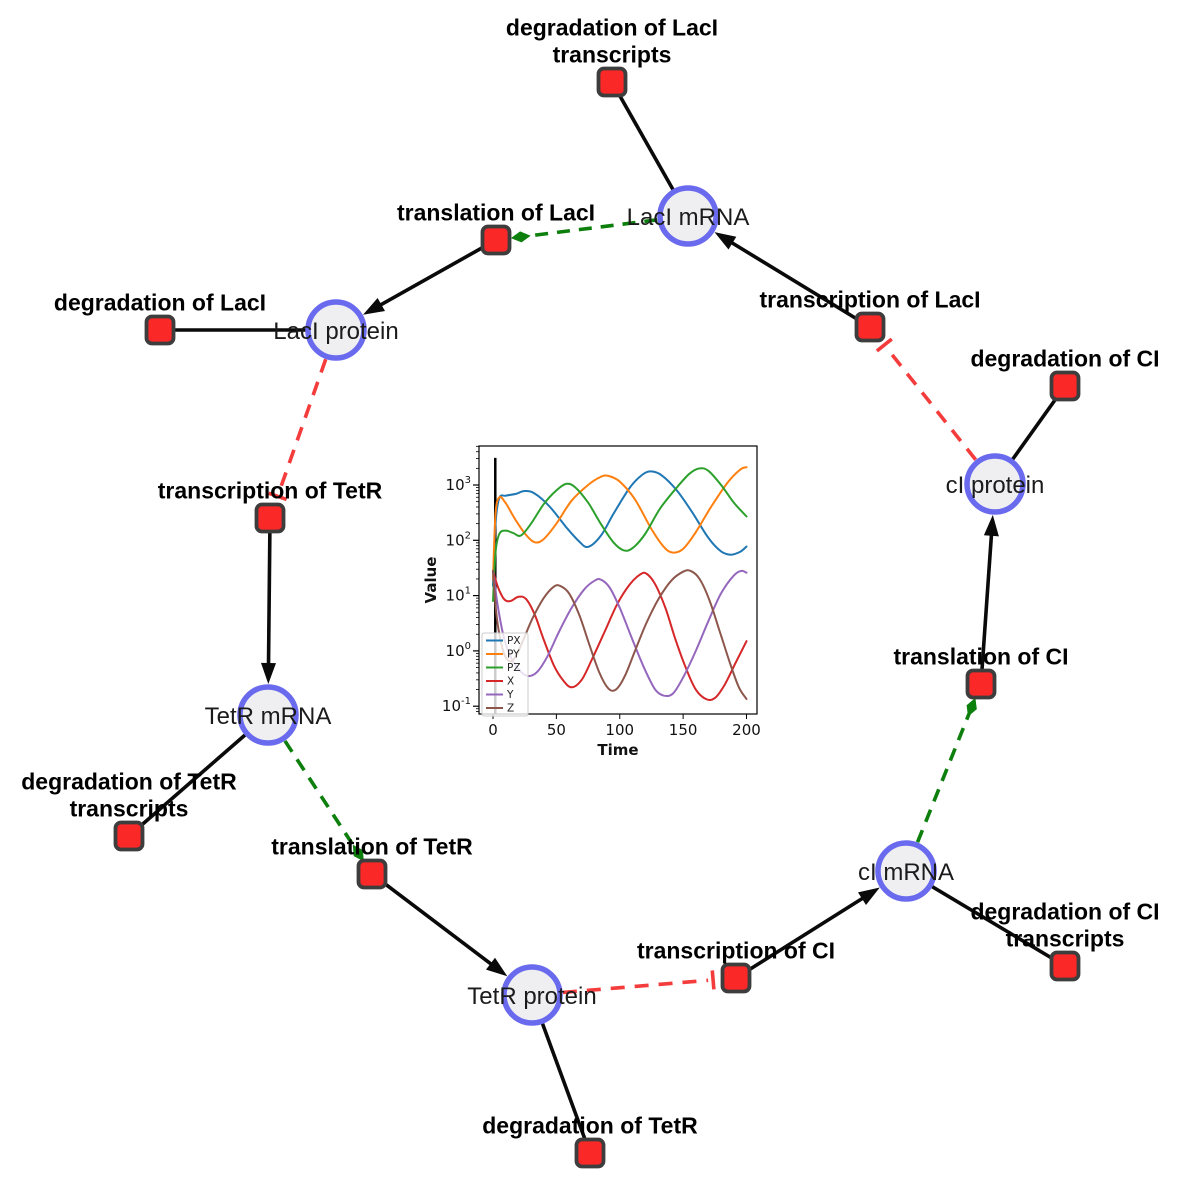  Describe the element at coordinates (431, 580) in the screenshot. I see `y-axis-title: Value` at that location.